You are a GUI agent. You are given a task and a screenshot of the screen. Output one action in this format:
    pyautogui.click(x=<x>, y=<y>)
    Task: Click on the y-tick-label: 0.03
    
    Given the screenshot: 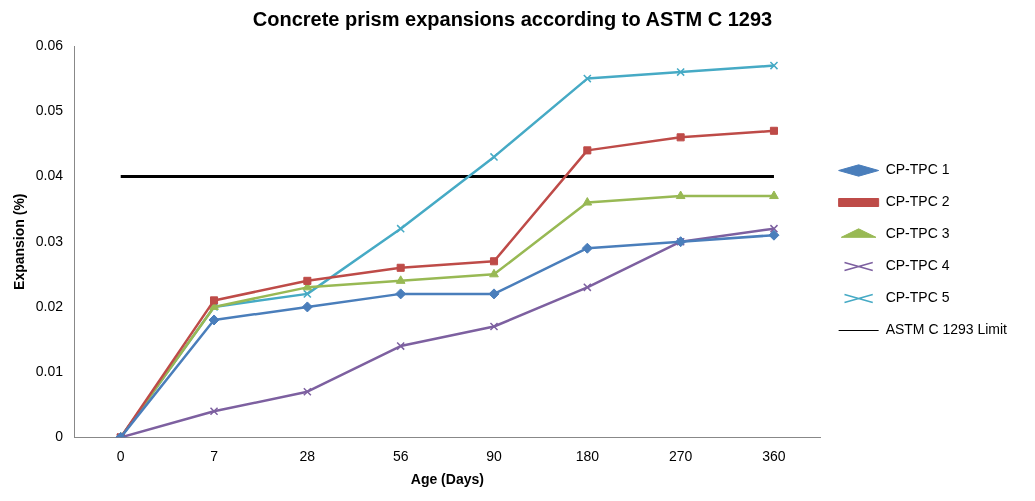 What is the action you would take?
    pyautogui.click(x=49, y=240)
    